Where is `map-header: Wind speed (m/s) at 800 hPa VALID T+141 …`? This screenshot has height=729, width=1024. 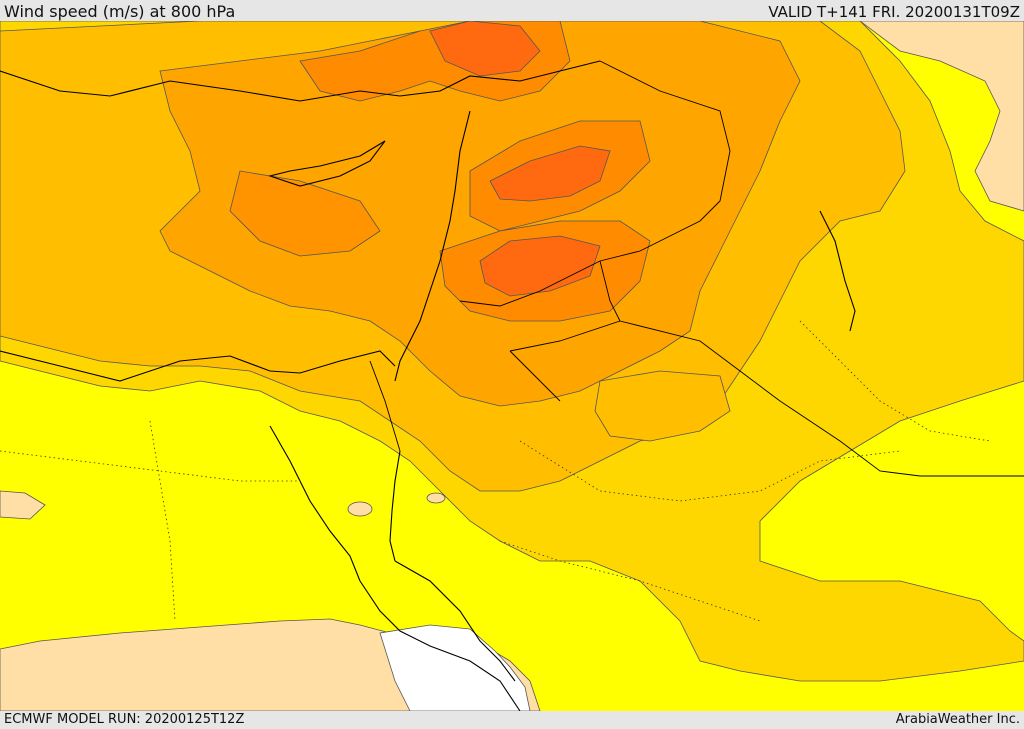
map-header: Wind speed (m/s) at 800 hPa VALID T+141 … is located at coordinates (512, 10).